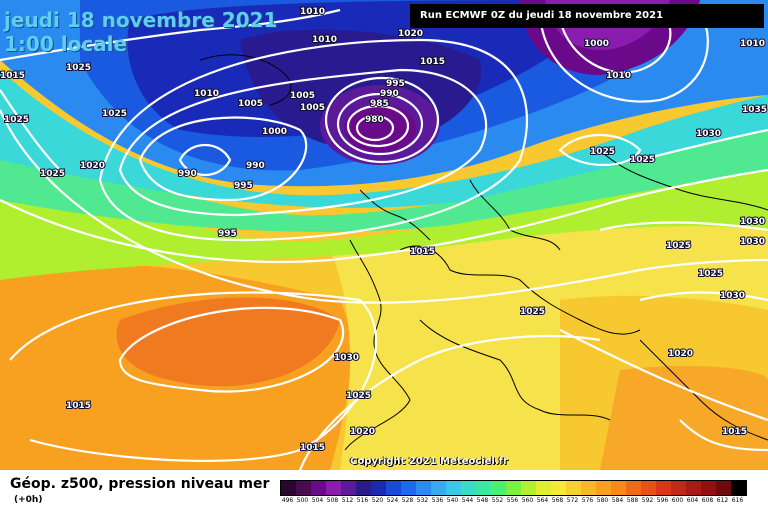 The height and width of the screenshot is (512, 768). Describe the element at coordinates (347, 500) in the screenshot. I see `scale-label: 512` at that location.